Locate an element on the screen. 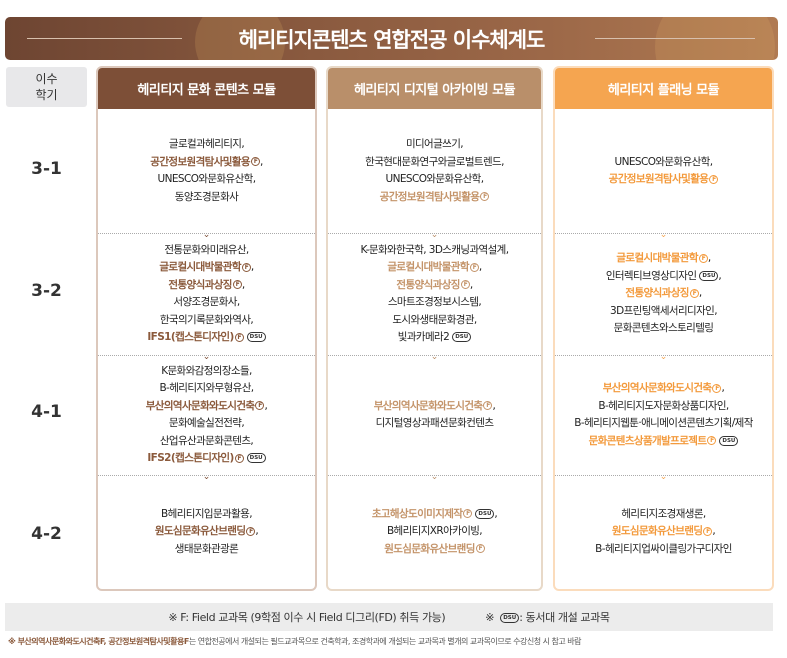 The image size is (787, 658). course-line: 한국의기록문화와역사, is located at coordinates (206, 321).